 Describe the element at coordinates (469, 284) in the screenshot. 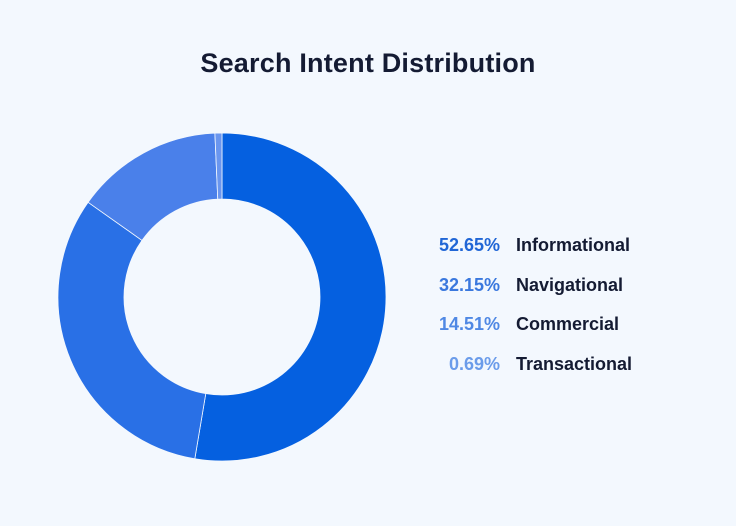

I see `legend-percent: 32.15%` at that location.